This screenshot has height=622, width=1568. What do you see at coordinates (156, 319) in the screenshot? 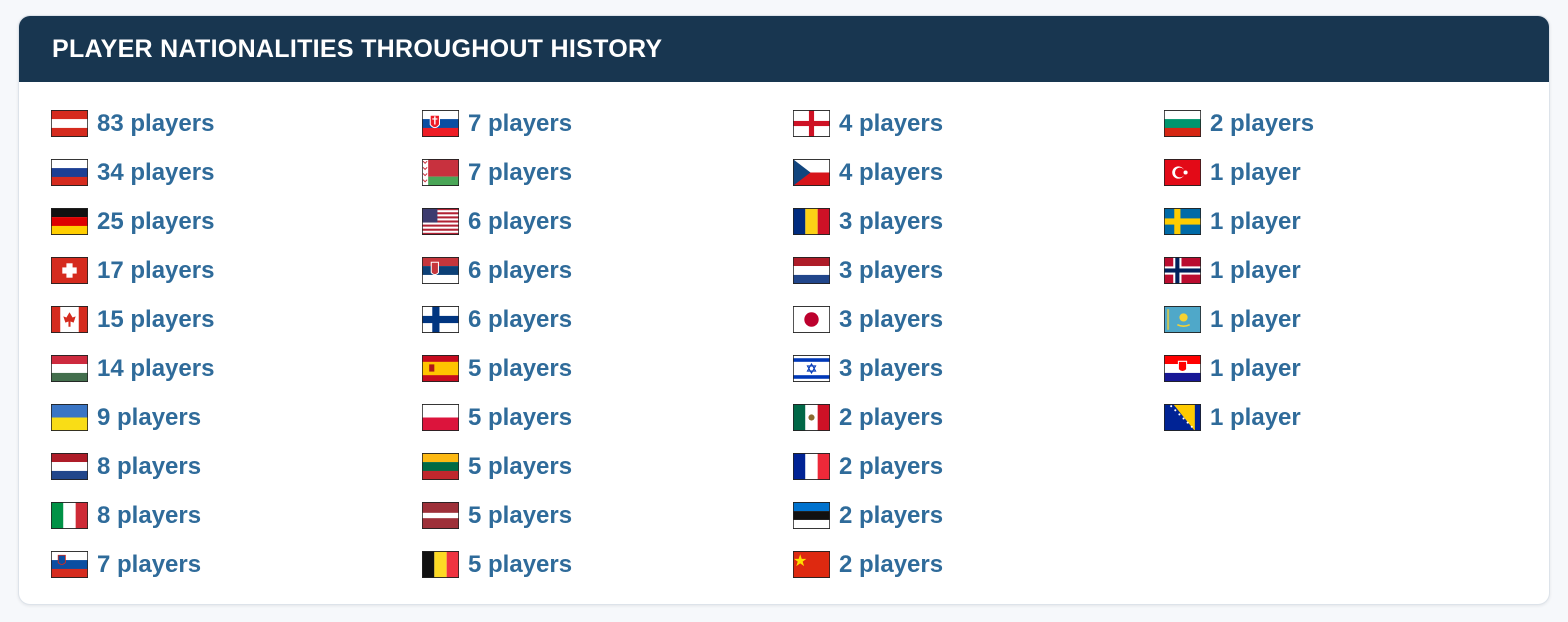
I see `item-label: 15 players` at bounding box center [156, 319].